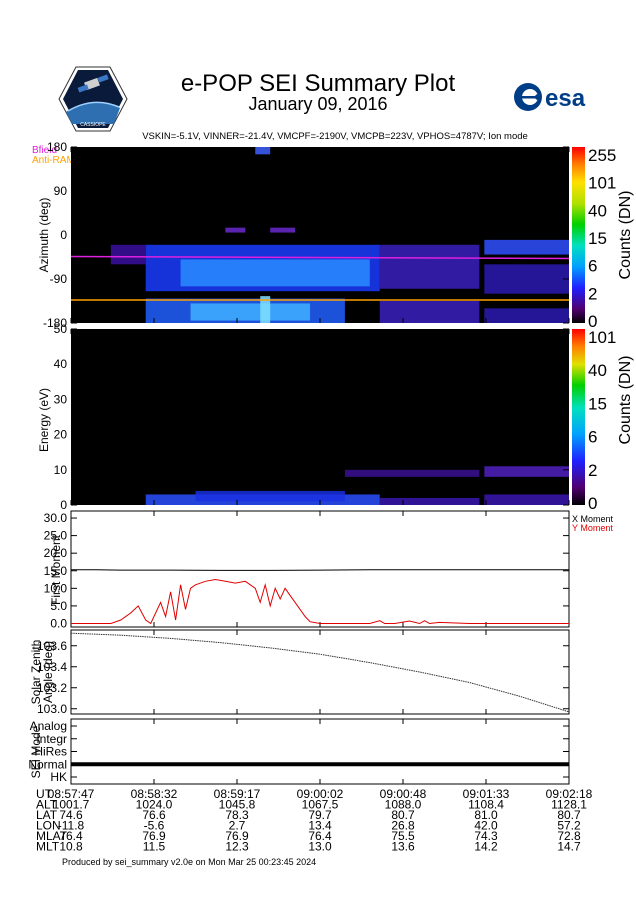 The image size is (636, 900). Describe the element at coordinates (569, 826) in the screenshot. I see `ephemeris-cell: 57.2` at that location.